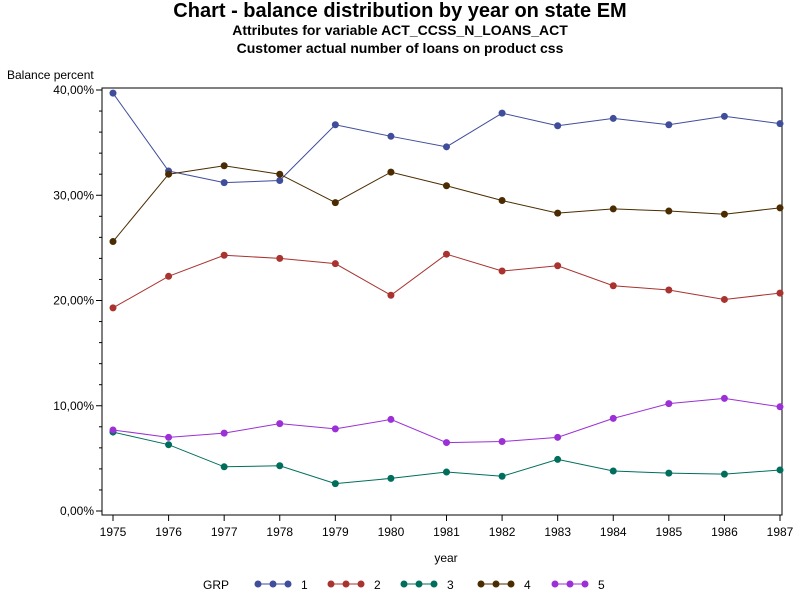  Describe the element at coordinates (391, 532) in the screenshot. I see `x-tick-label: 1980` at that location.